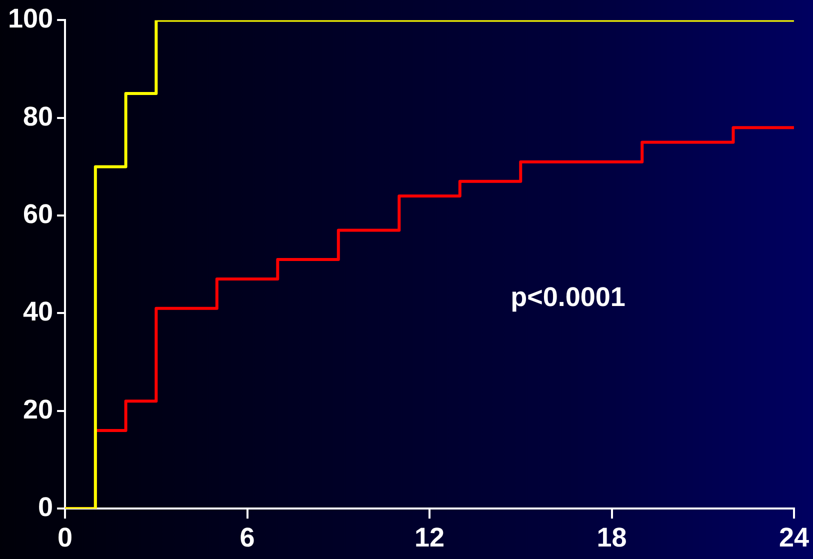 The width and height of the screenshot is (813, 559). Describe the element at coordinates (38, 214) in the screenshot. I see `y-tick-label: 60` at that location.